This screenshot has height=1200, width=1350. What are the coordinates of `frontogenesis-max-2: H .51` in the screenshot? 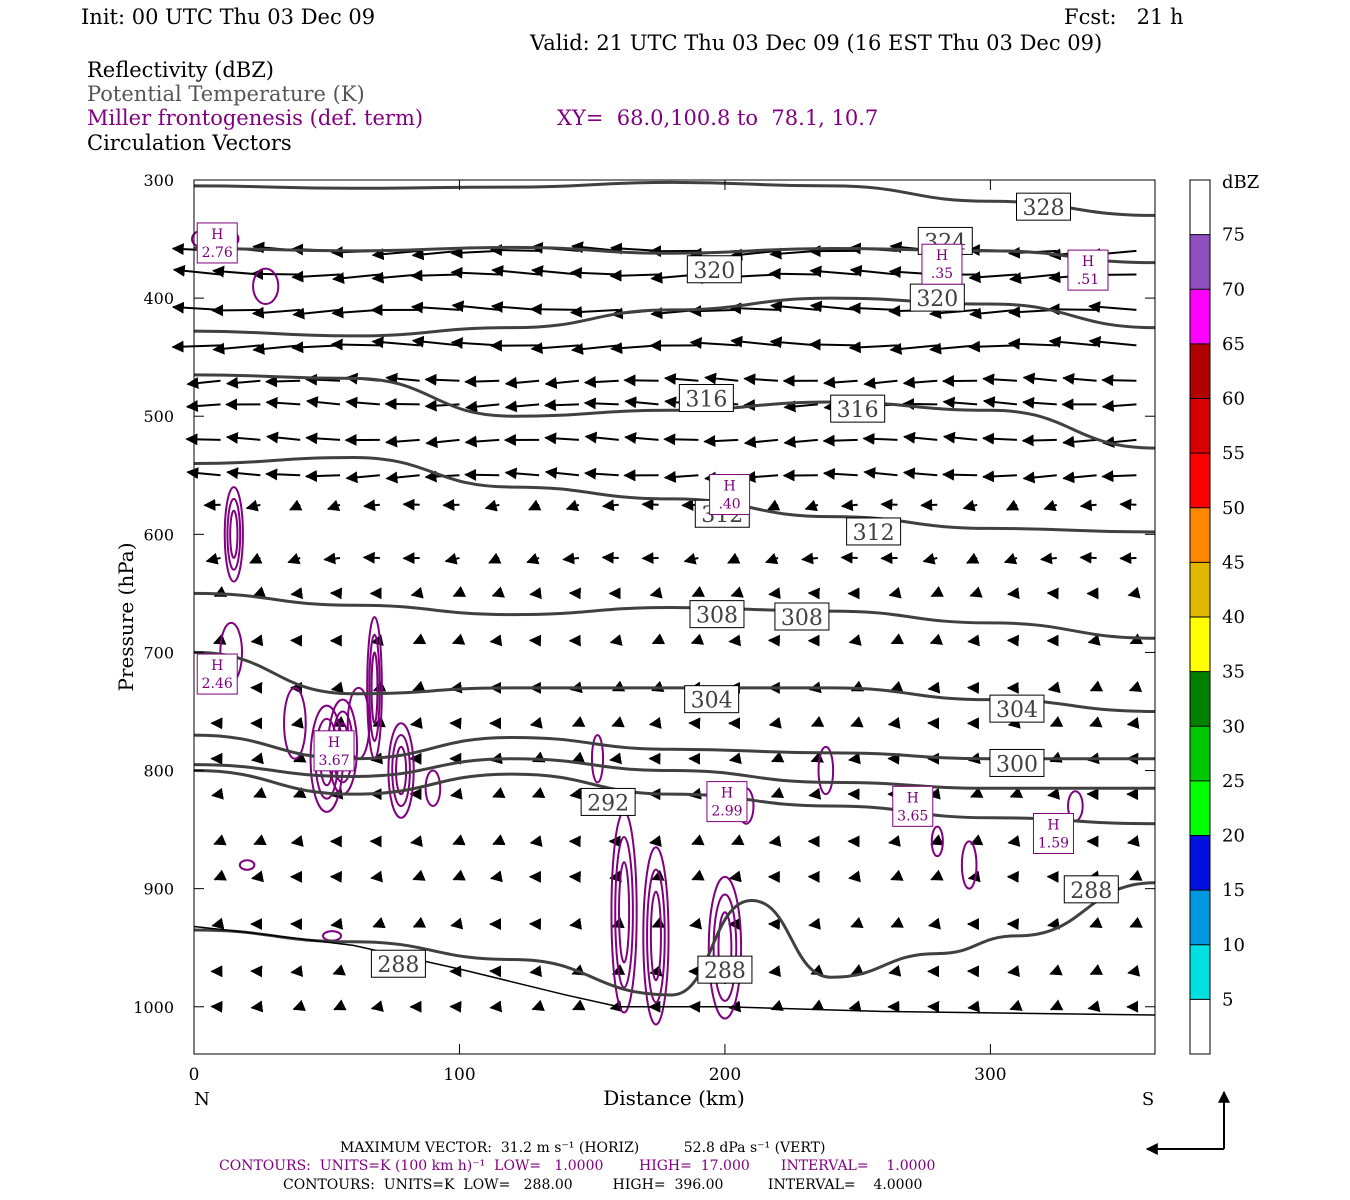 It's located at (1088, 270).